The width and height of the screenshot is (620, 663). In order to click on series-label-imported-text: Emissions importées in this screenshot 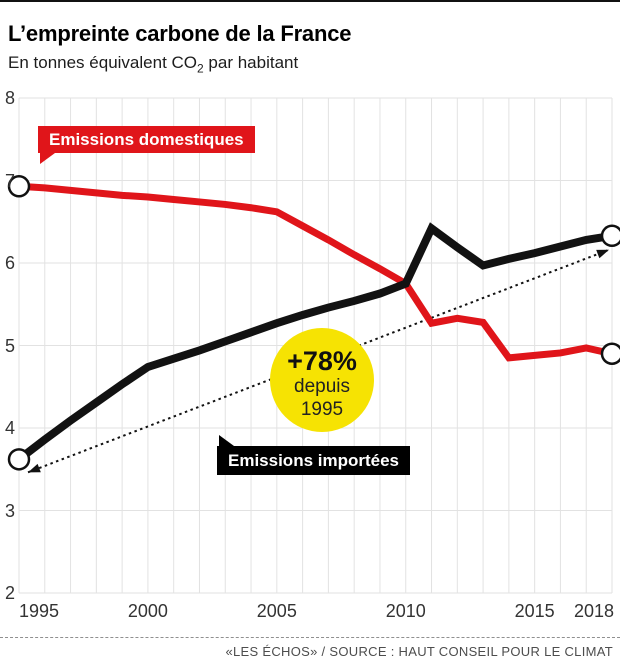, I will do `click(314, 460)`.